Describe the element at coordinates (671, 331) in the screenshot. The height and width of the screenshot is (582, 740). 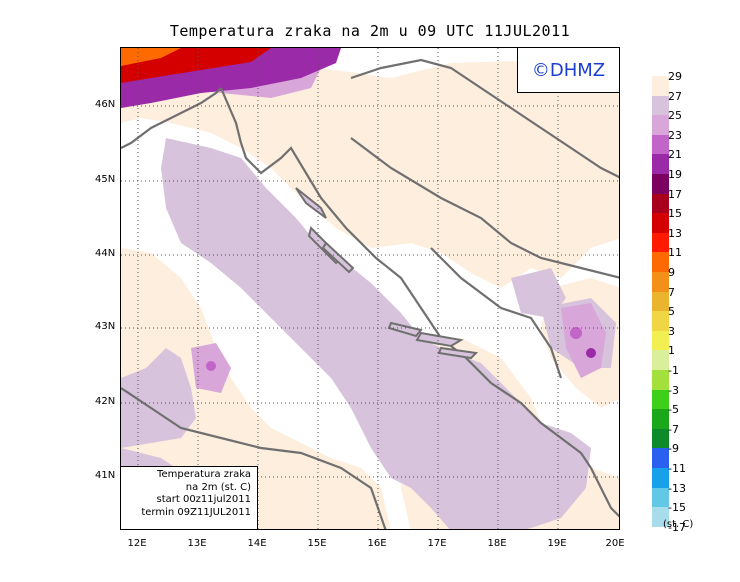
I see `legend-label: 3` at that location.